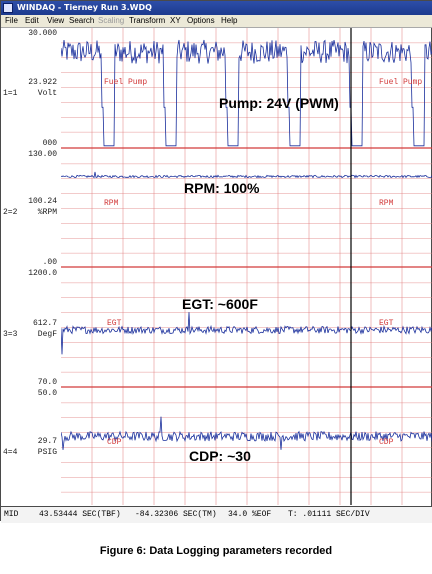 The image size is (432, 574). Describe the element at coordinates (329, 514) in the screenshot. I see `status-t: T: .01111 SEC/DIV` at that location.